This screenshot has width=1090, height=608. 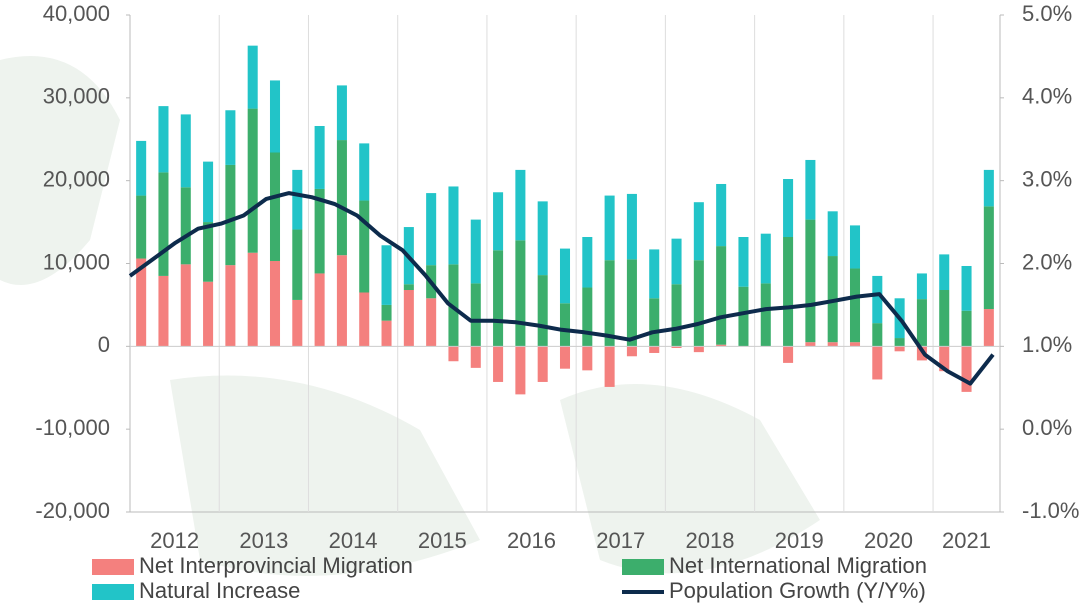 What do you see at coordinates (113, 592) in the screenshot?
I see `legend-swatch` at bounding box center [113, 592].